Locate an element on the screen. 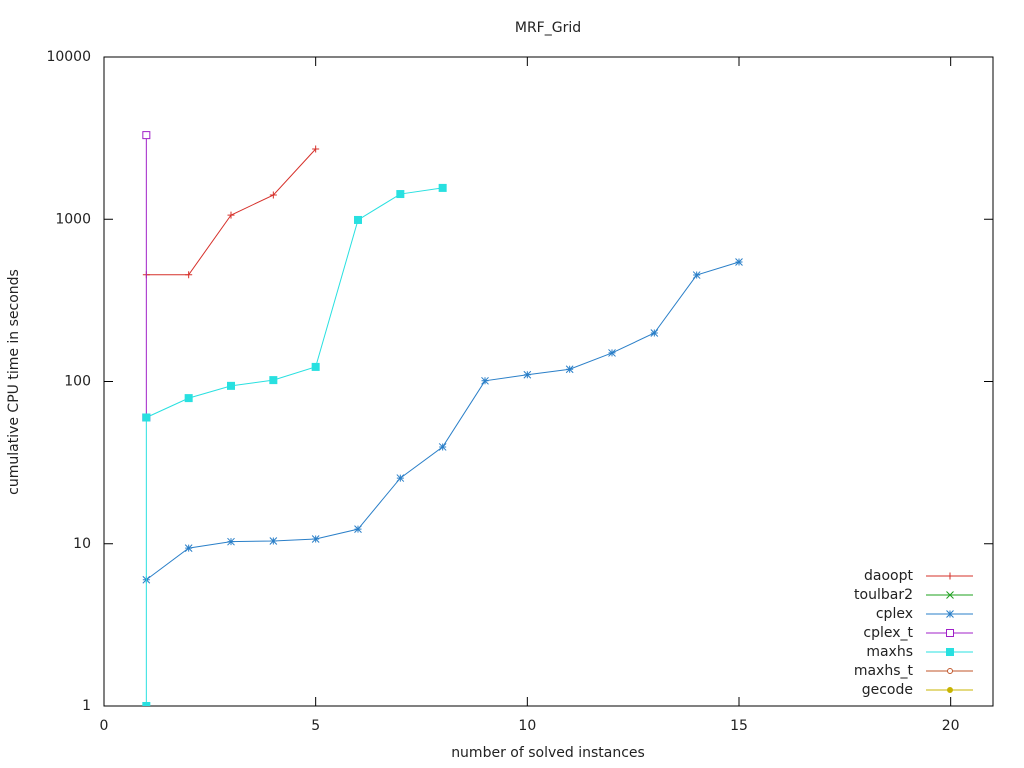 This screenshot has width=1024, height=768. y-tick-label: 10000 is located at coordinates (68, 57).